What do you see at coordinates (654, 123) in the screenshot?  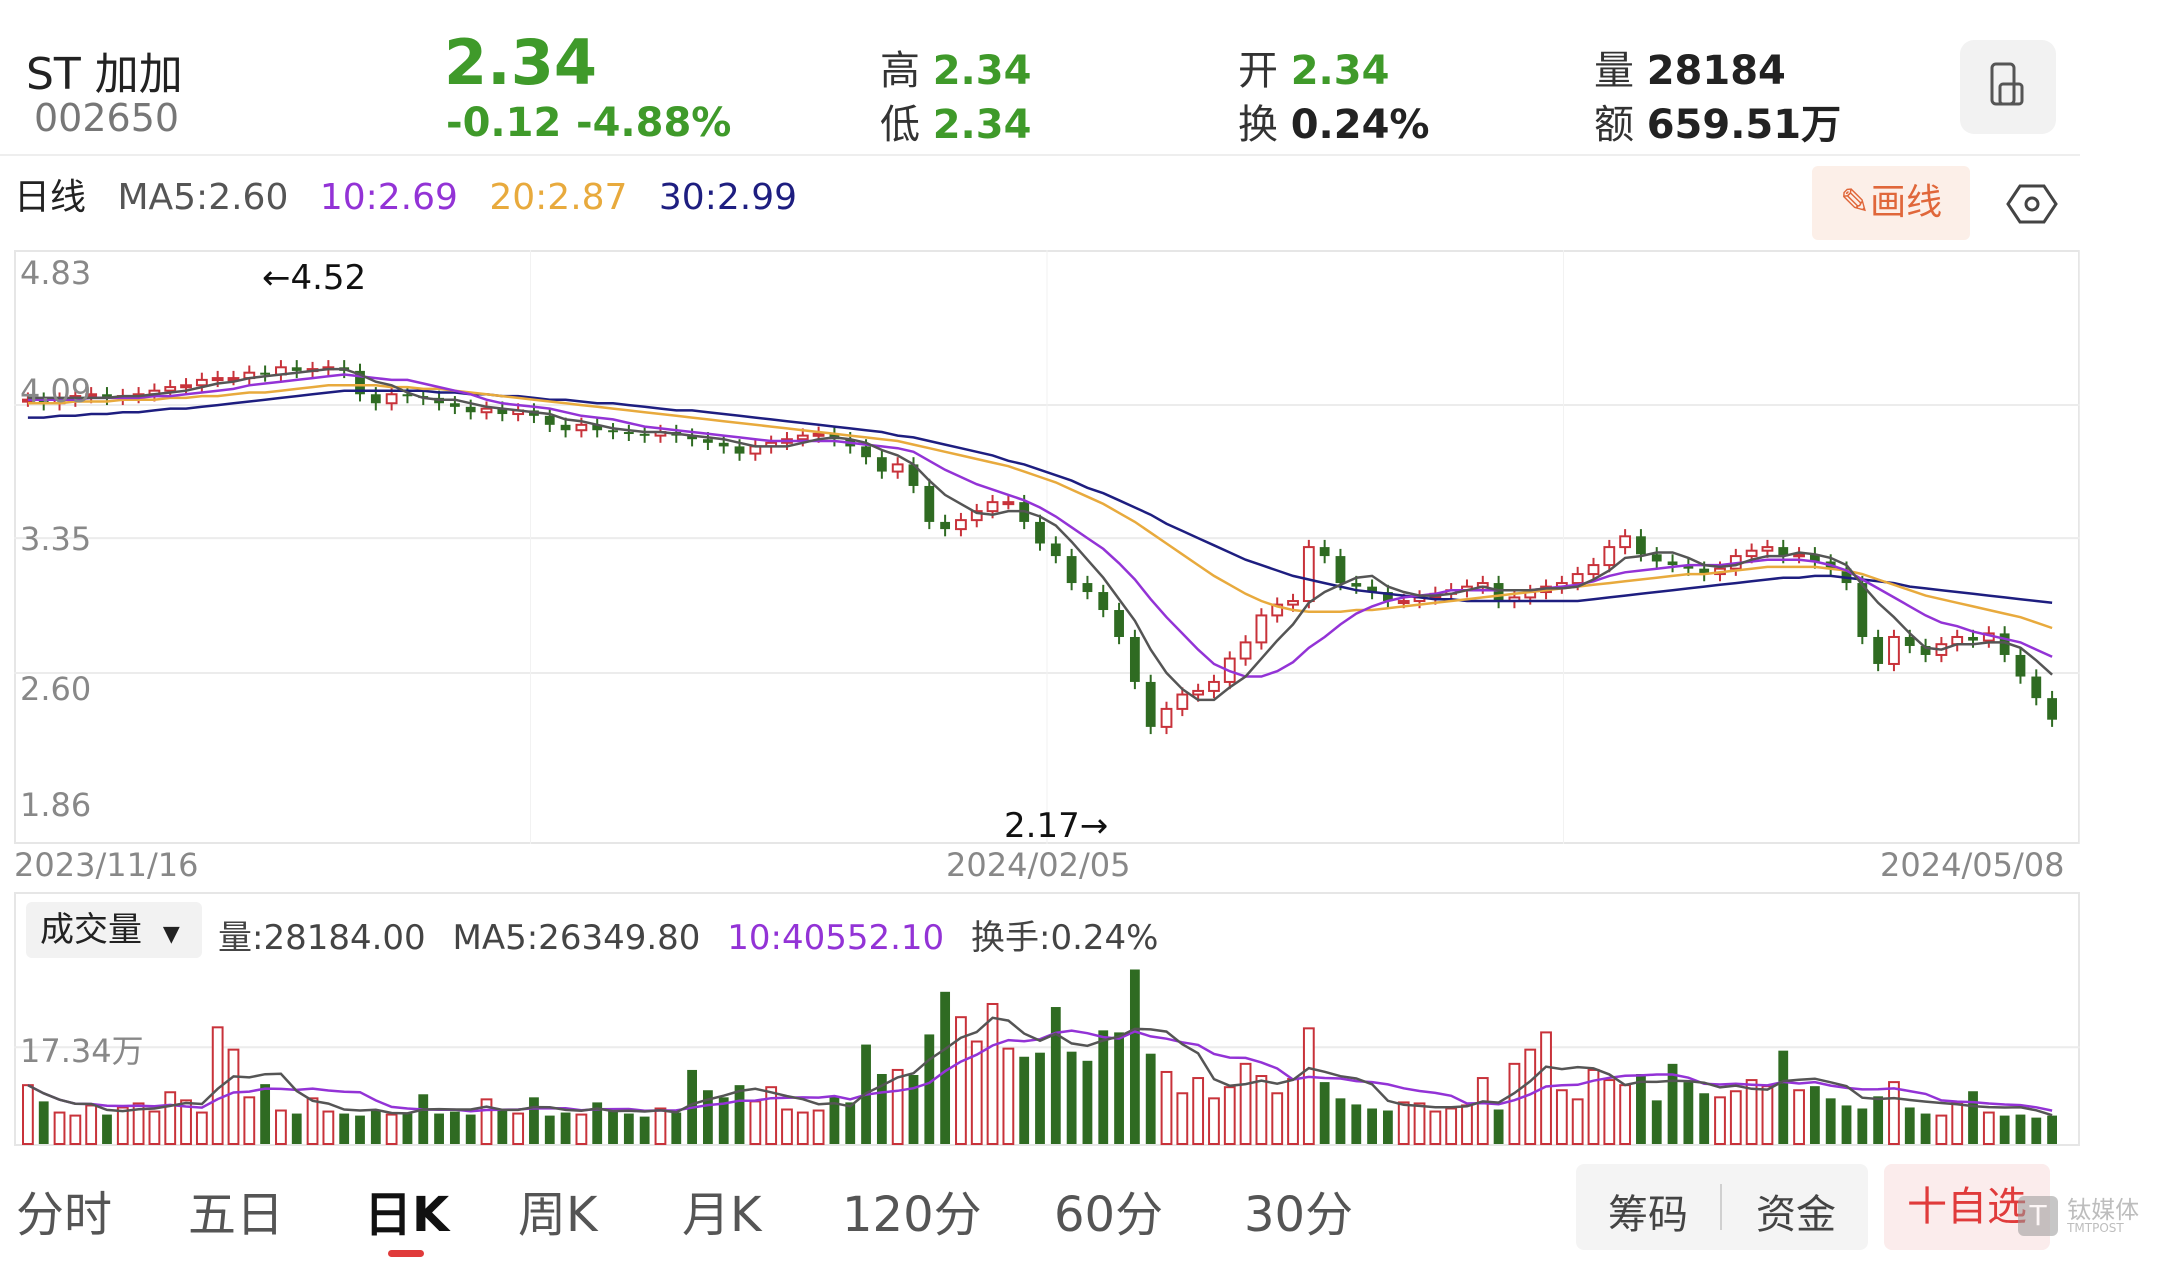 I see `price-change-pct: -4.88%` at bounding box center [654, 123].